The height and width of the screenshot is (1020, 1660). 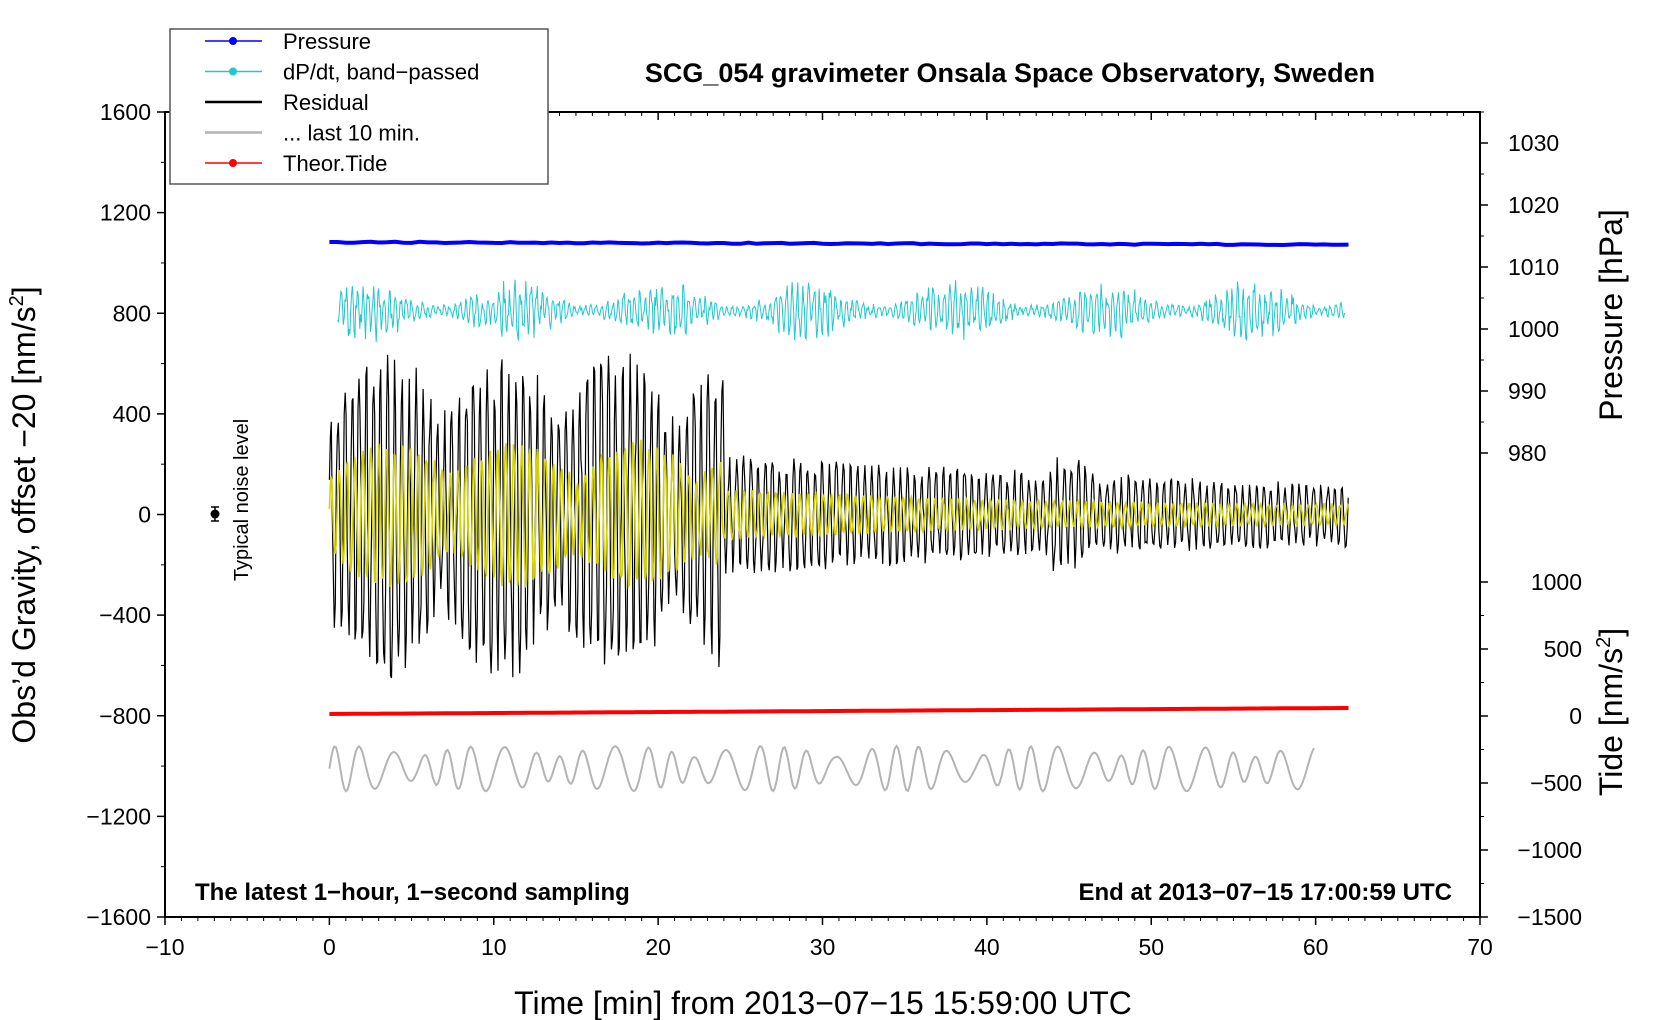 What do you see at coordinates (24, 290) in the screenshot?
I see `y-axis-label-left-close: ]` at bounding box center [24, 290].